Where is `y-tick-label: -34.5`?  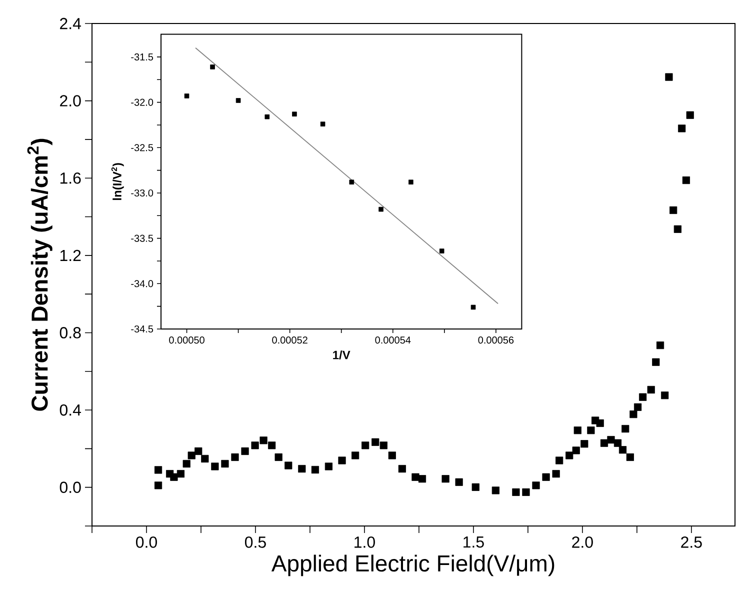 y-tick-label: -34.5 is located at coordinates (142, 329).